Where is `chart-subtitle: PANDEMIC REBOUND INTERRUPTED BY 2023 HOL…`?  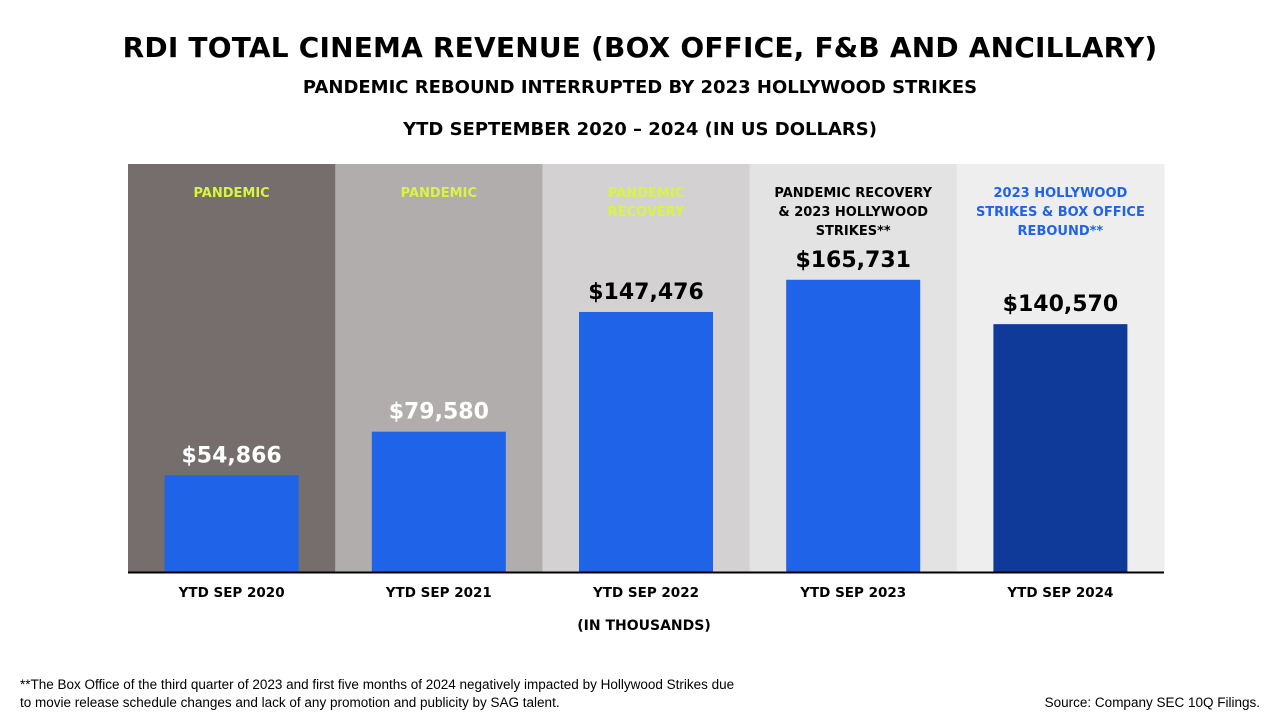
chart-subtitle: PANDEMIC REBOUND INTERRUPTED BY 2023 HOL… is located at coordinates (640, 87).